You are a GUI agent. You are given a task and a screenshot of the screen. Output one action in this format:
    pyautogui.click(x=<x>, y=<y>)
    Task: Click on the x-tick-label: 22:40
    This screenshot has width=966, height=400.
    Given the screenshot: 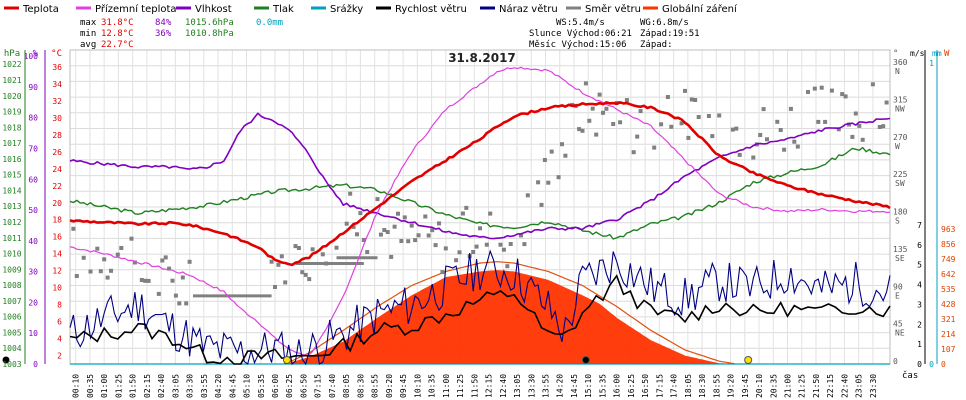 What is the action you would take?
    pyautogui.click(x=844, y=386)
    